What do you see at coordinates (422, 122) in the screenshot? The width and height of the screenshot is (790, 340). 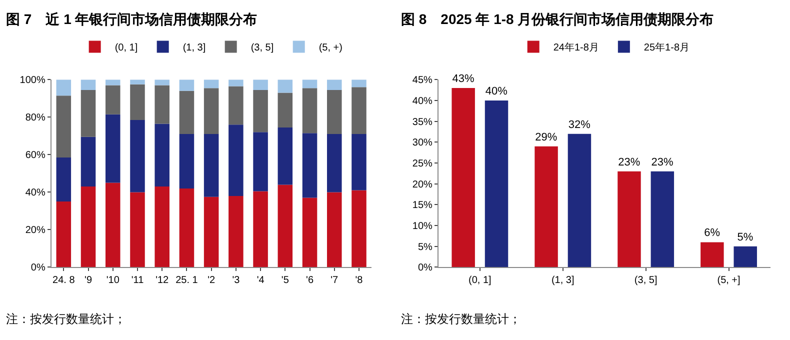 I see `y-tick-label: 35%` at bounding box center [422, 122].